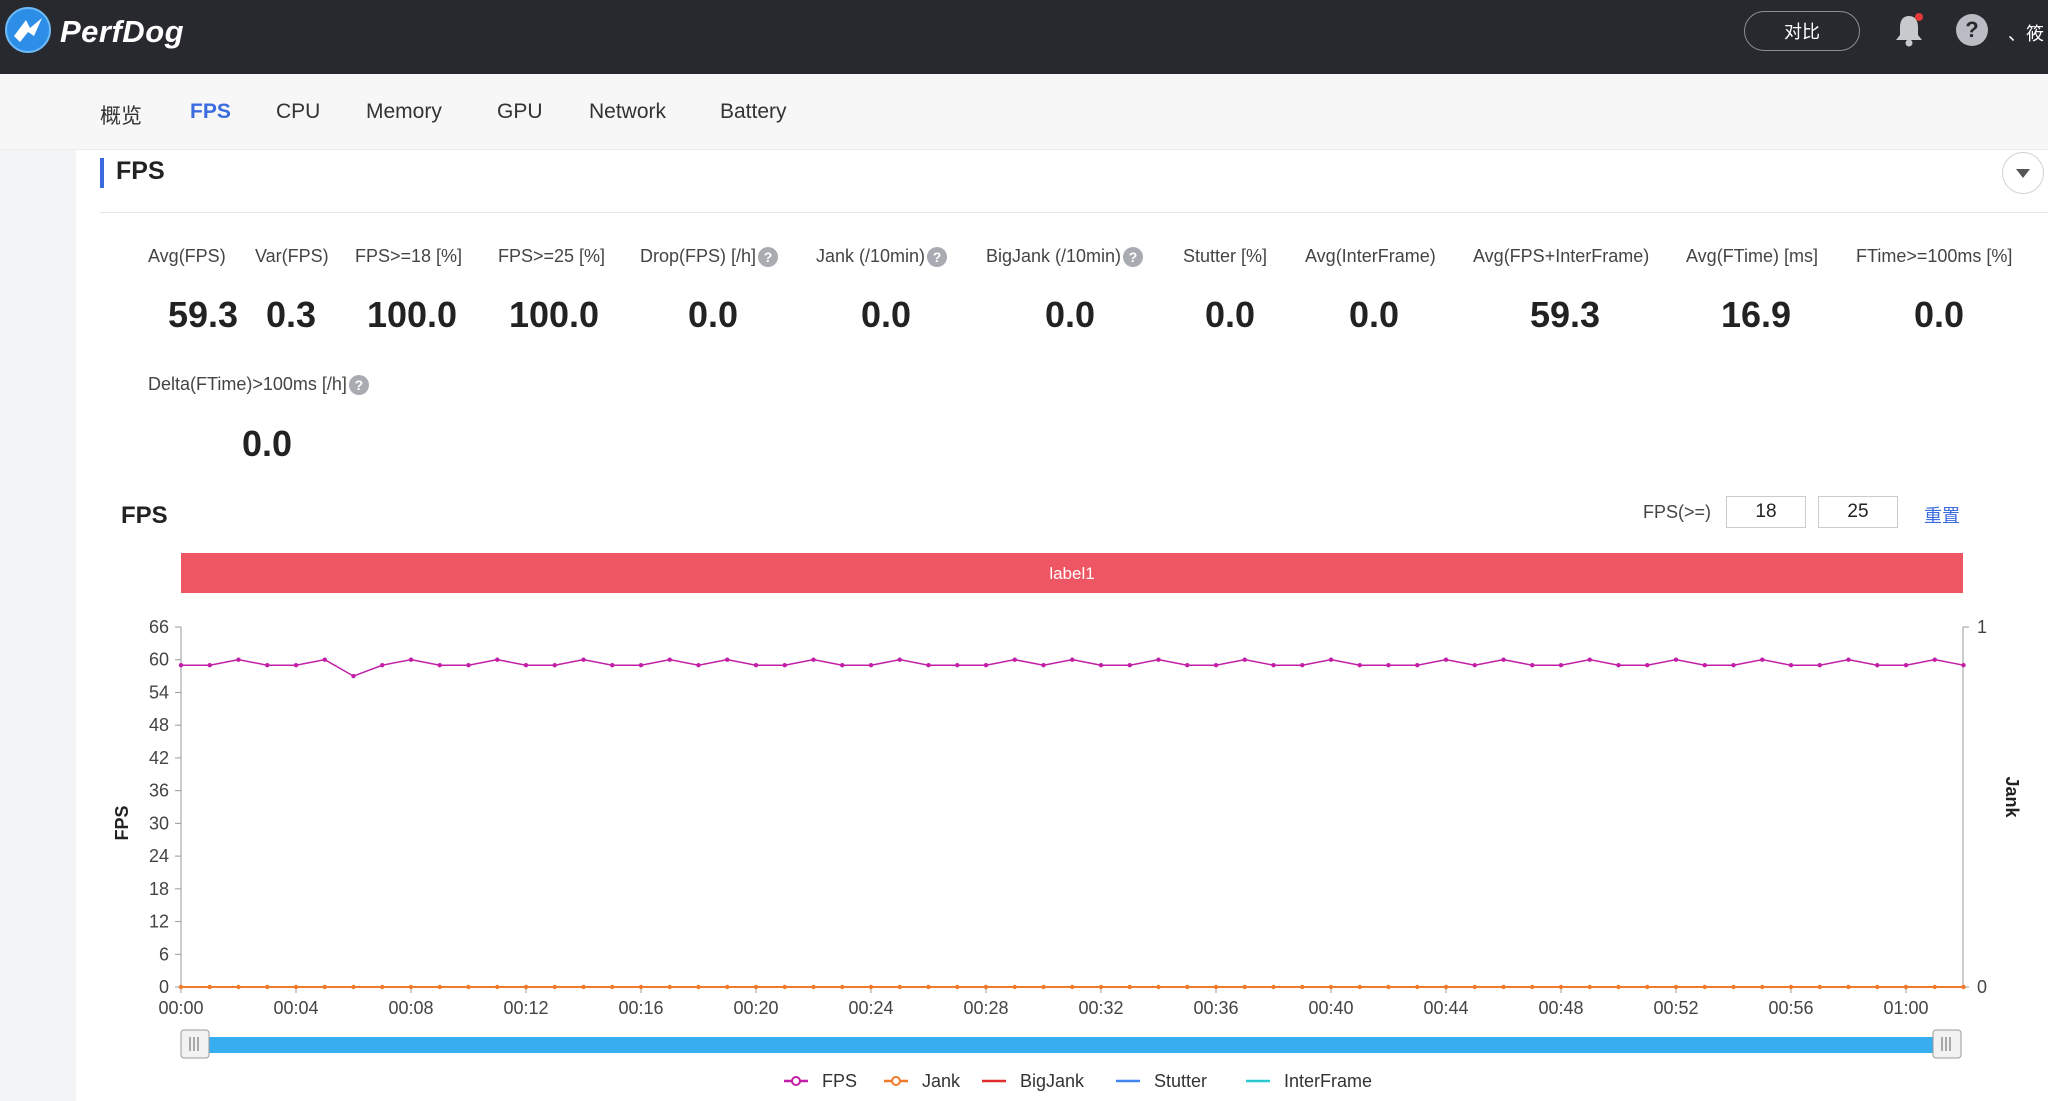 The image size is (2048, 1101). I want to click on fps-threshold-high-input, so click(1858, 512).